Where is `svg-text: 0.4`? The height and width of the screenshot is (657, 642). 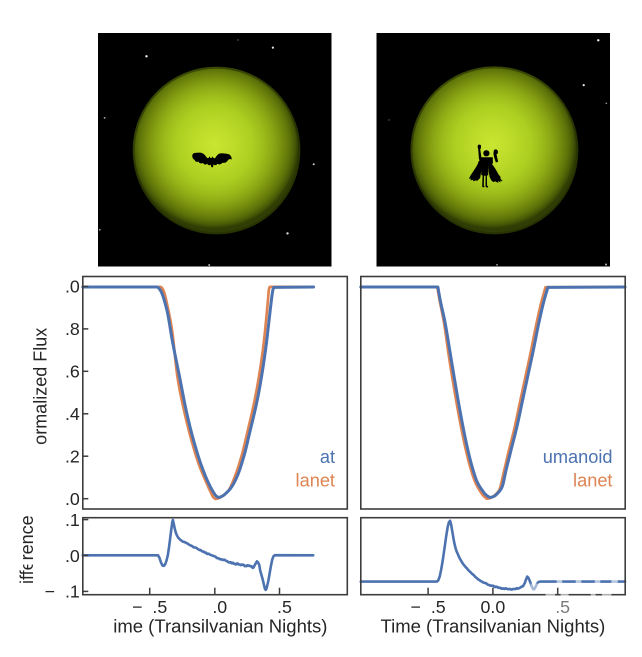 svg-text: 0.4 is located at coordinates (67, 414).